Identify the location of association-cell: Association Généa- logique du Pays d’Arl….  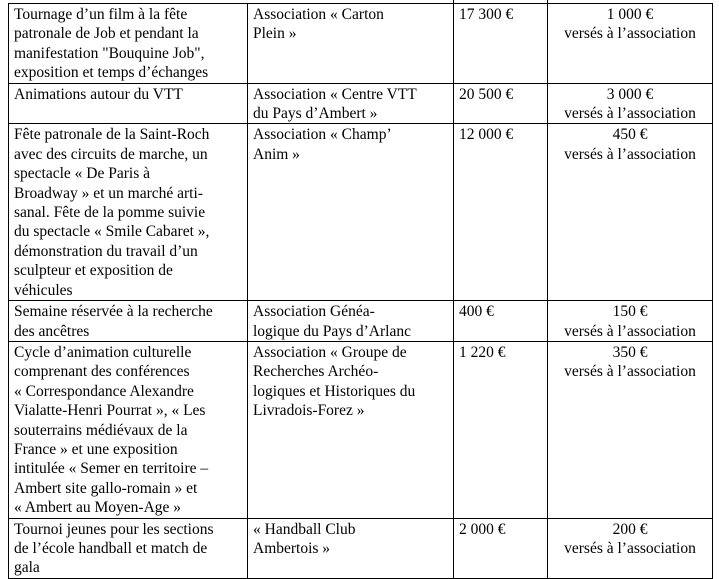
(350, 321).